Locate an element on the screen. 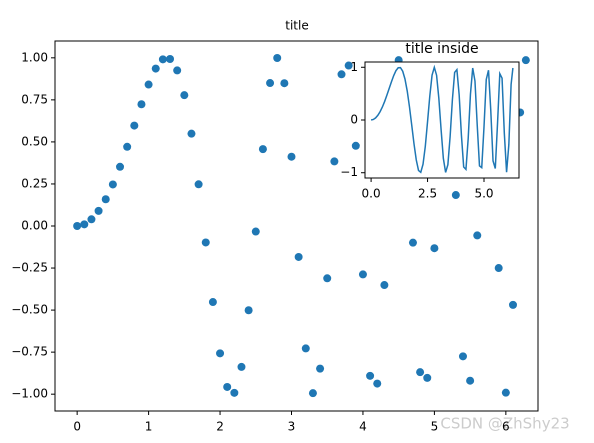 This screenshot has width=594, height=443. chart-title: title is located at coordinates (296, 26).